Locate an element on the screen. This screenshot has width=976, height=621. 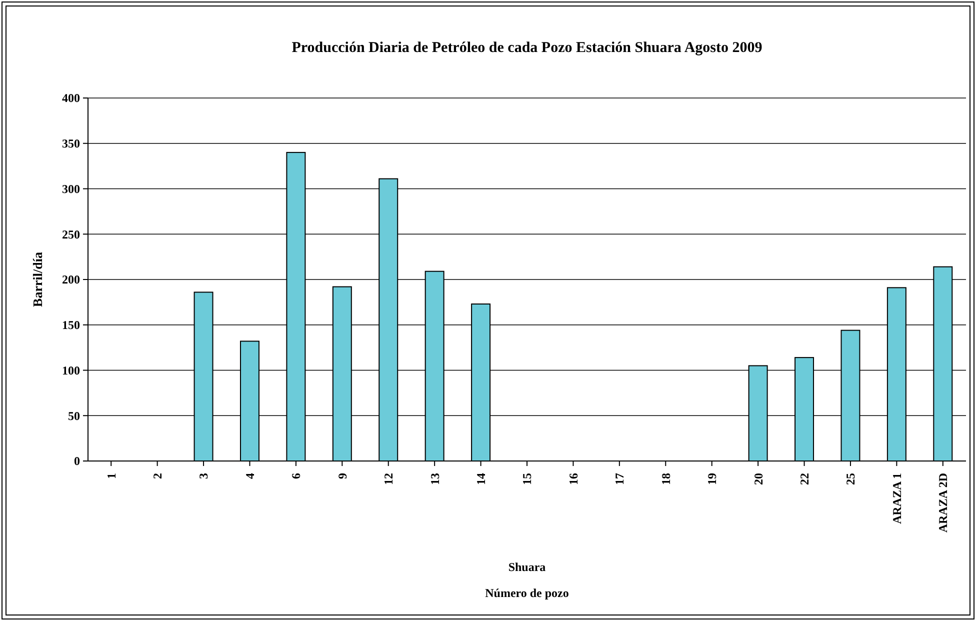
y-tick-label: 300 is located at coordinates (71, 189).